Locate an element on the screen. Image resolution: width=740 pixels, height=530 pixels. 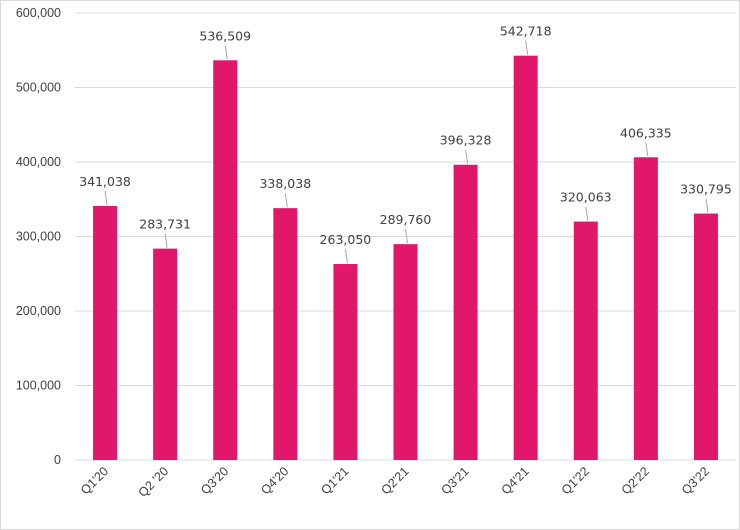
y-tick-label: 500,000 is located at coordinates (38, 88).